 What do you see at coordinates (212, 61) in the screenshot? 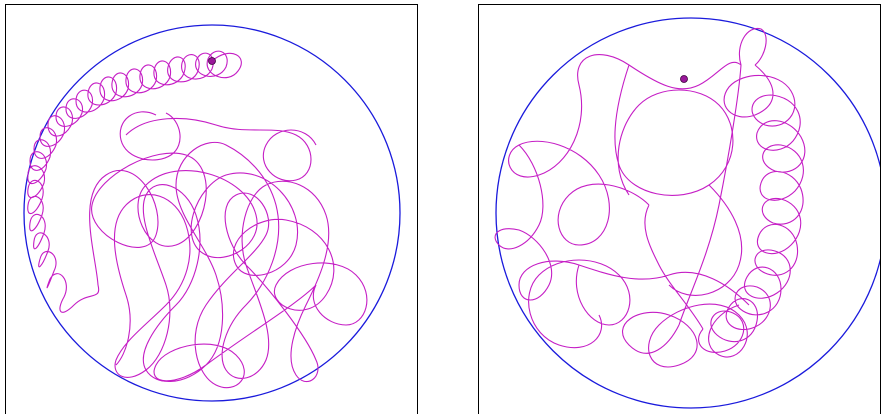
I see `left-tracer-marker` at bounding box center [212, 61].